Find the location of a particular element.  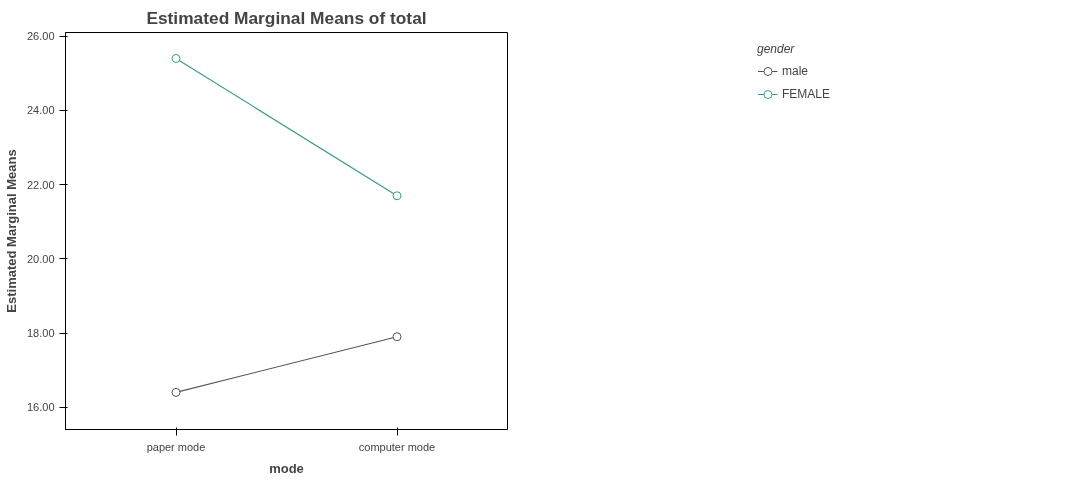

y-tick-label: 18.00 is located at coordinates (40, 333).